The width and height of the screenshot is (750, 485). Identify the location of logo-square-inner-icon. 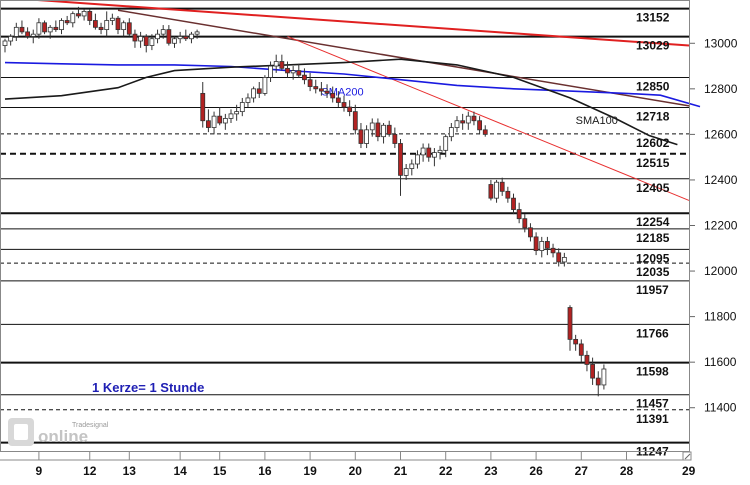
(21, 432).